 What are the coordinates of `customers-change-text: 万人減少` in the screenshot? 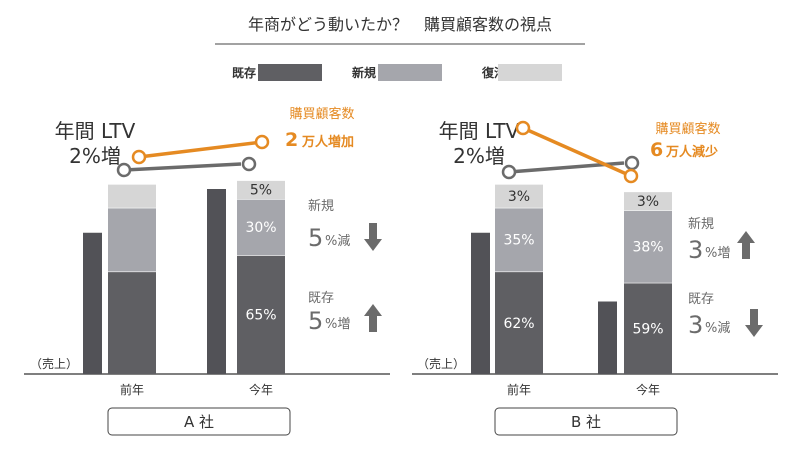 It's located at (691, 152).